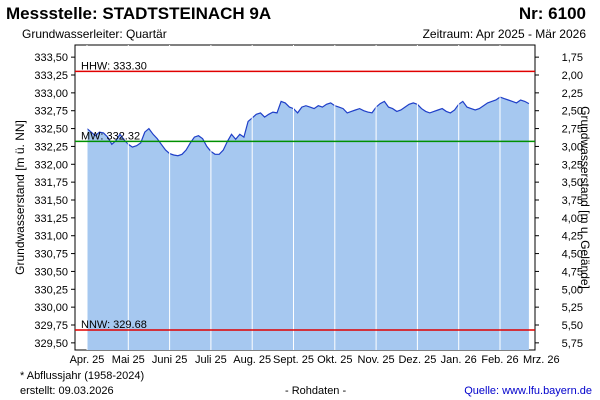 This screenshot has height=400, width=600. I want to click on y-right-tick-label: 4,00, so click(572, 219).